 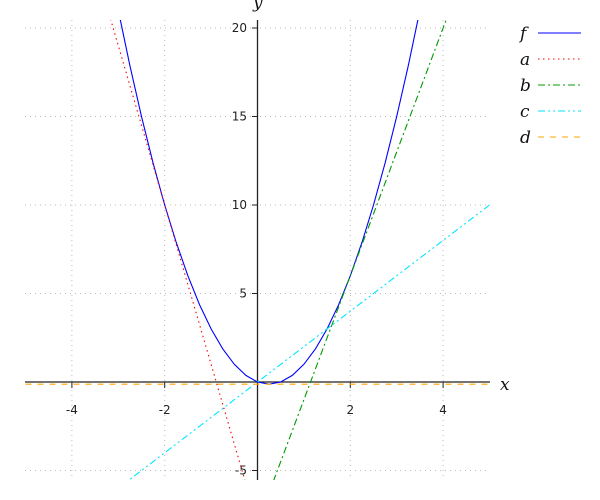 What do you see at coordinates (239, 205) in the screenshot?
I see `y-tick-label: 10` at bounding box center [239, 205].